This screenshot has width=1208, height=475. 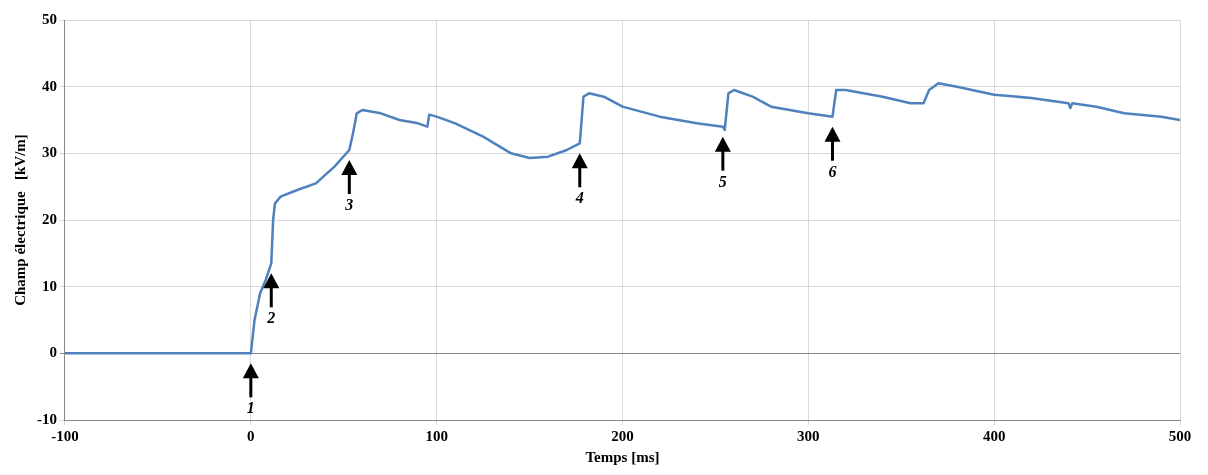 What do you see at coordinates (65, 435) in the screenshot?
I see `x-tick-label: -100` at bounding box center [65, 435].